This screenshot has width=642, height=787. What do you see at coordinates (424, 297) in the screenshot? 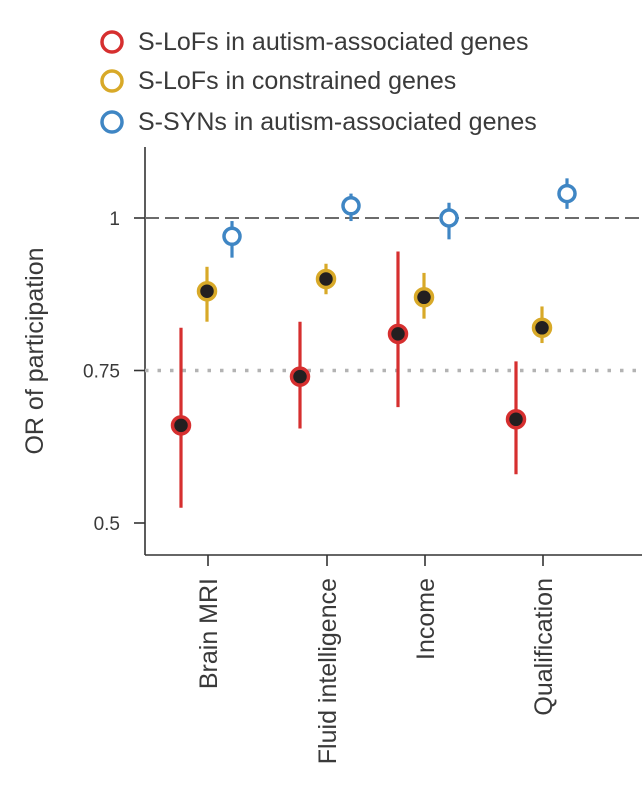
I see `point-s-lofs-in-constrained-genes-income` at bounding box center [424, 297].